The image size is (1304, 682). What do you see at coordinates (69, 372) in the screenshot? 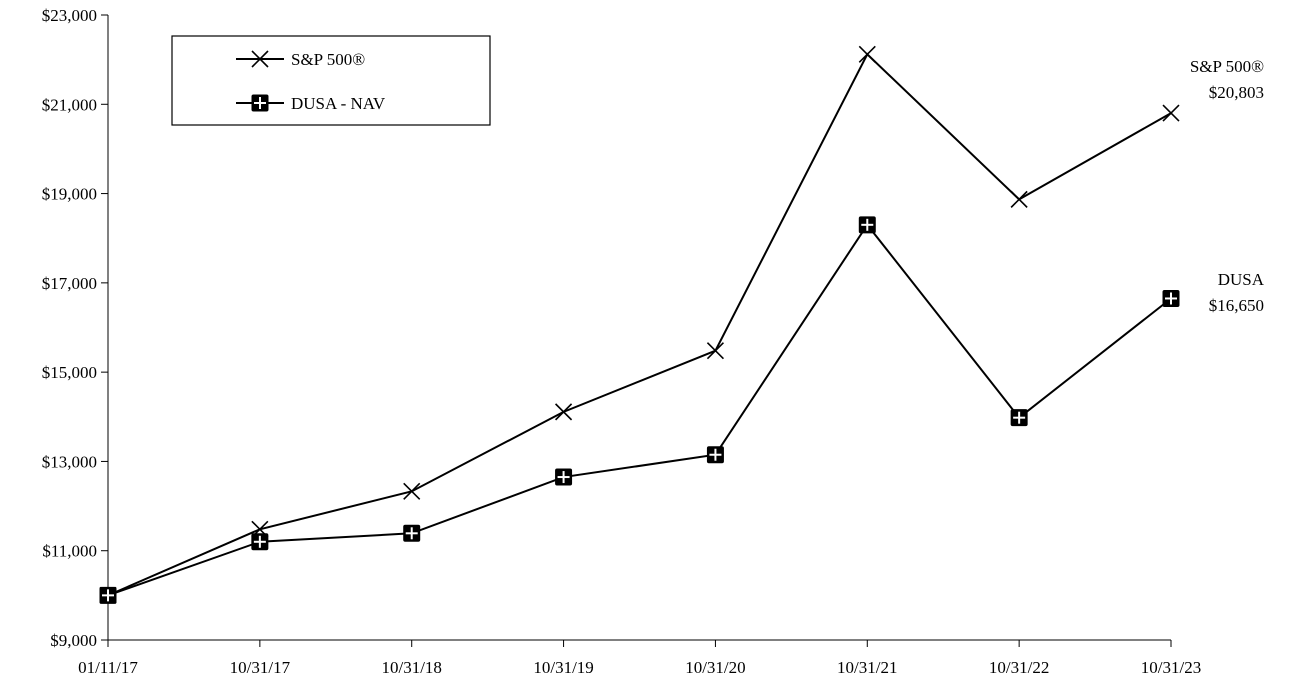
I see `y-tick-label: $15,000` at bounding box center [69, 372].